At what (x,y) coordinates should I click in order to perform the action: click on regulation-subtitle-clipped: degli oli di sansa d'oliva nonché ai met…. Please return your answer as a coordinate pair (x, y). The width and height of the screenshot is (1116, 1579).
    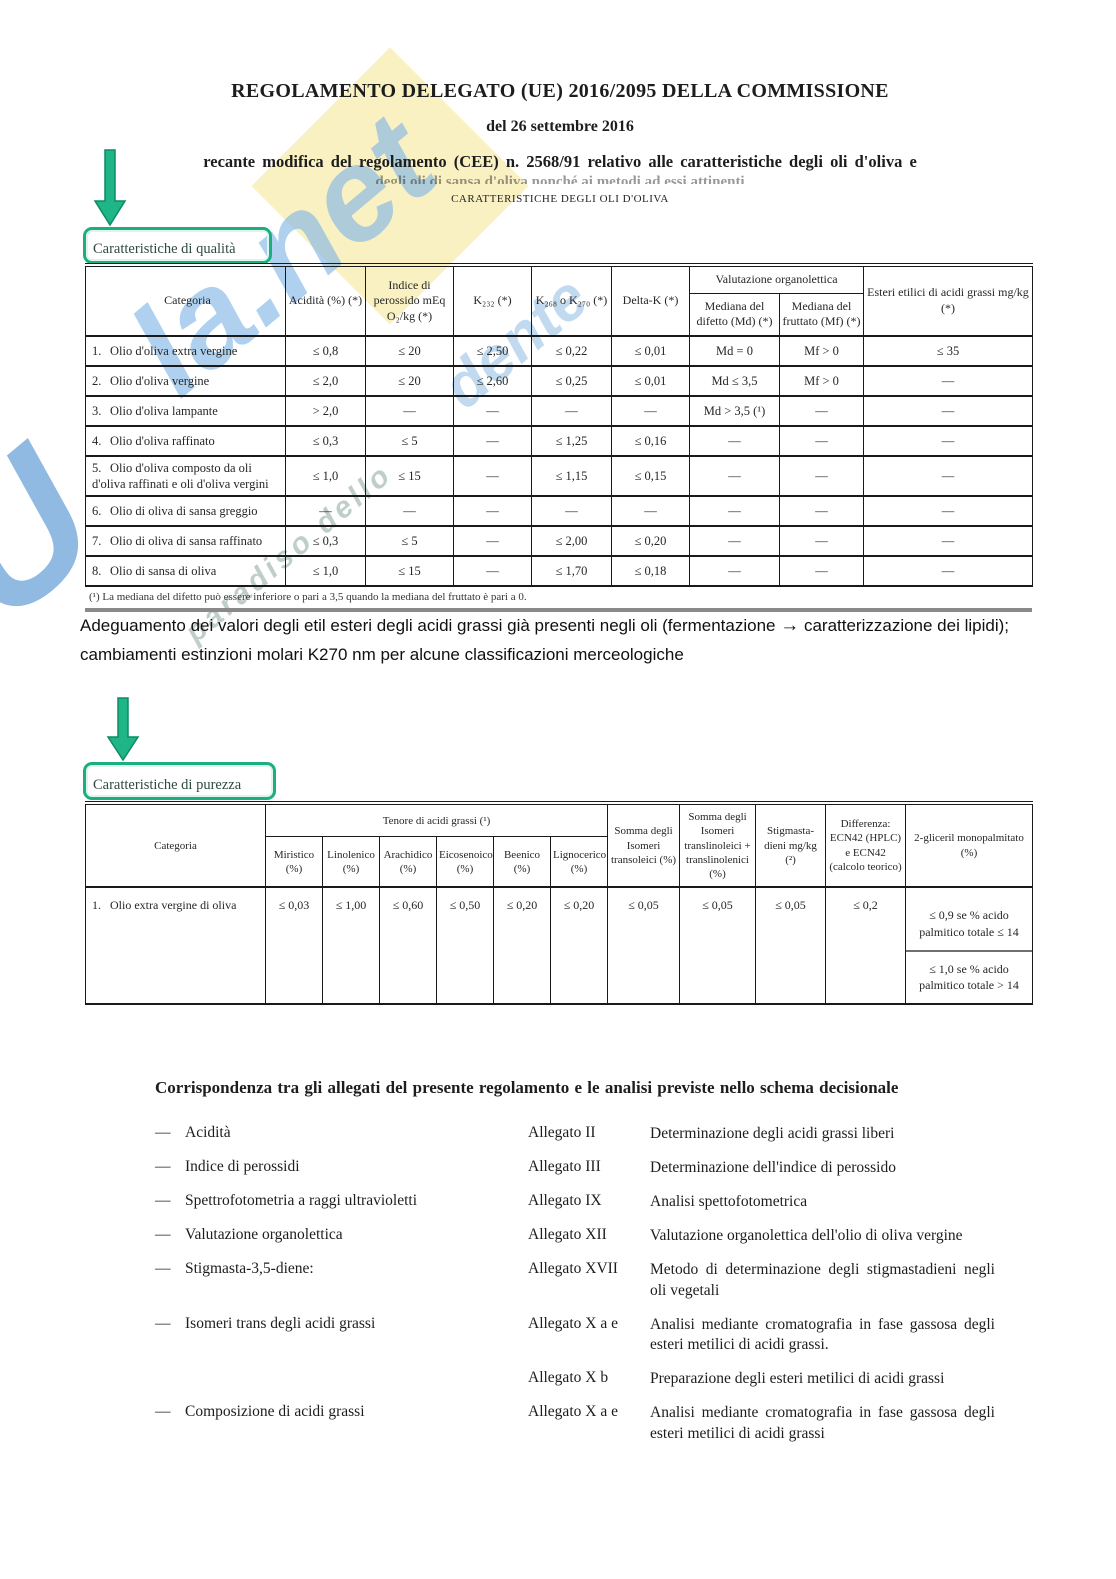
    Looking at the image, I should click on (560, 179).